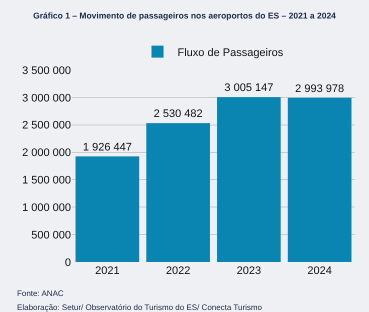  What do you see at coordinates (231, 52) in the screenshot?
I see `legend-label: Fluxo de Passageiros` at bounding box center [231, 52].